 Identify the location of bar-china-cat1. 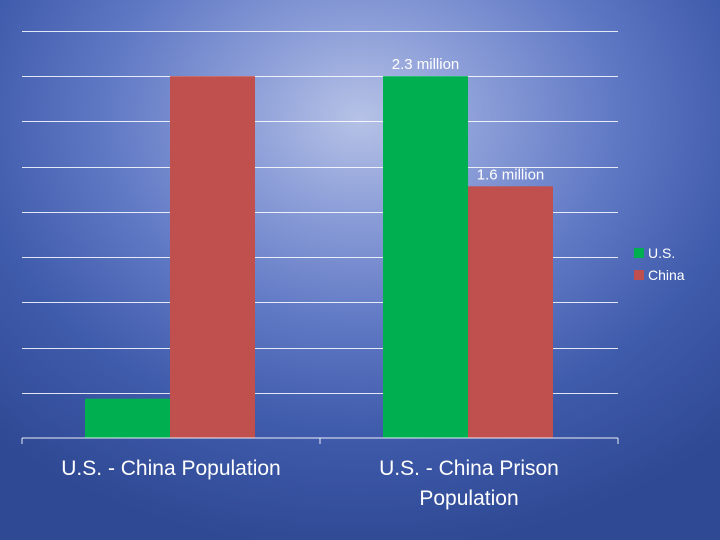
(510, 312).